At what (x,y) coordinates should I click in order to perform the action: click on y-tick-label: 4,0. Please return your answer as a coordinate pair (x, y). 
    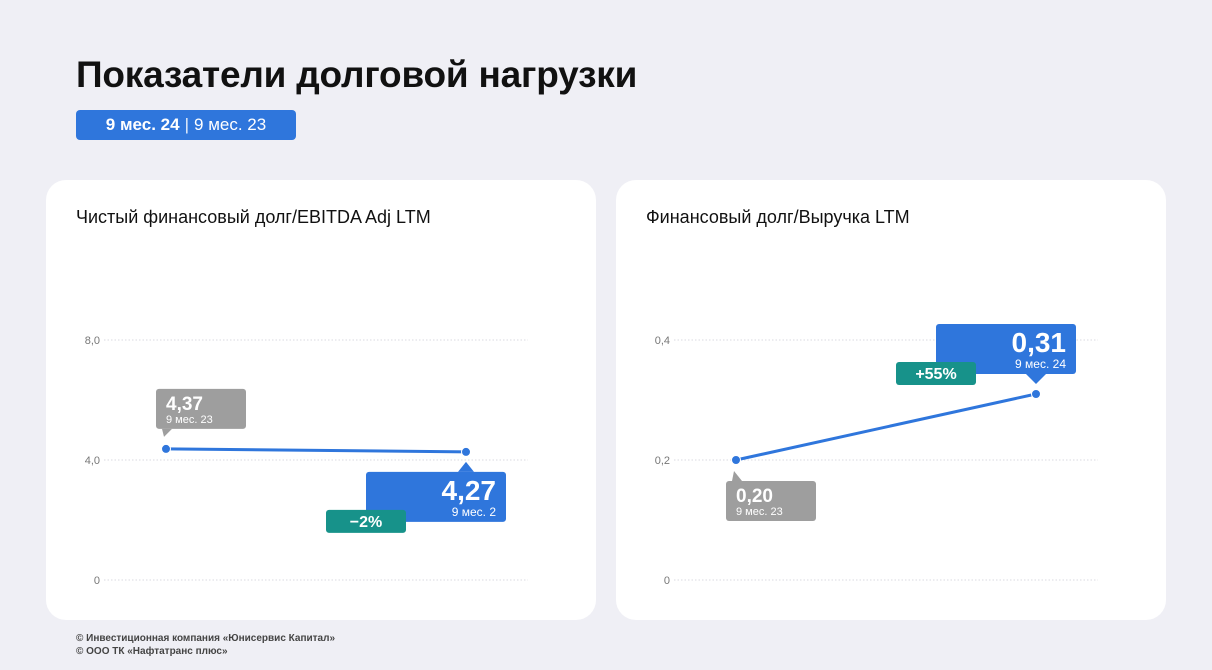
    Looking at the image, I should click on (92, 461).